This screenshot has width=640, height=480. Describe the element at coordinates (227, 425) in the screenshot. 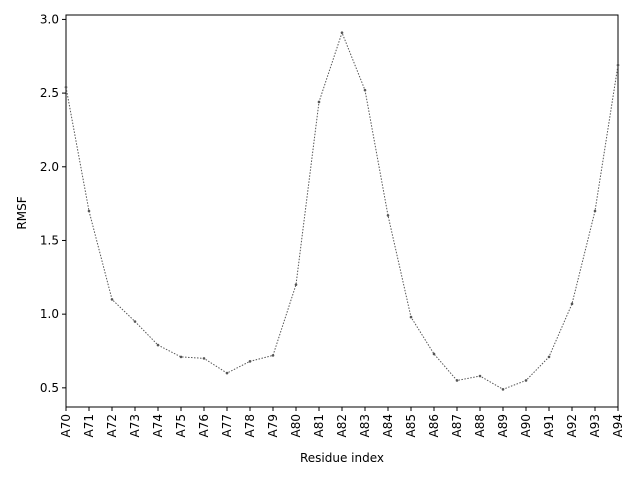

I see `x-tick-label: A77` at that location.